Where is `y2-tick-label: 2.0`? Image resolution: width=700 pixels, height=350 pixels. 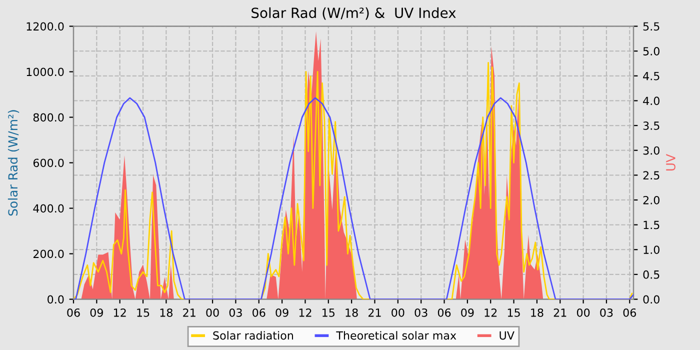 y2-tick-label: 2.0 is located at coordinates (651, 200).